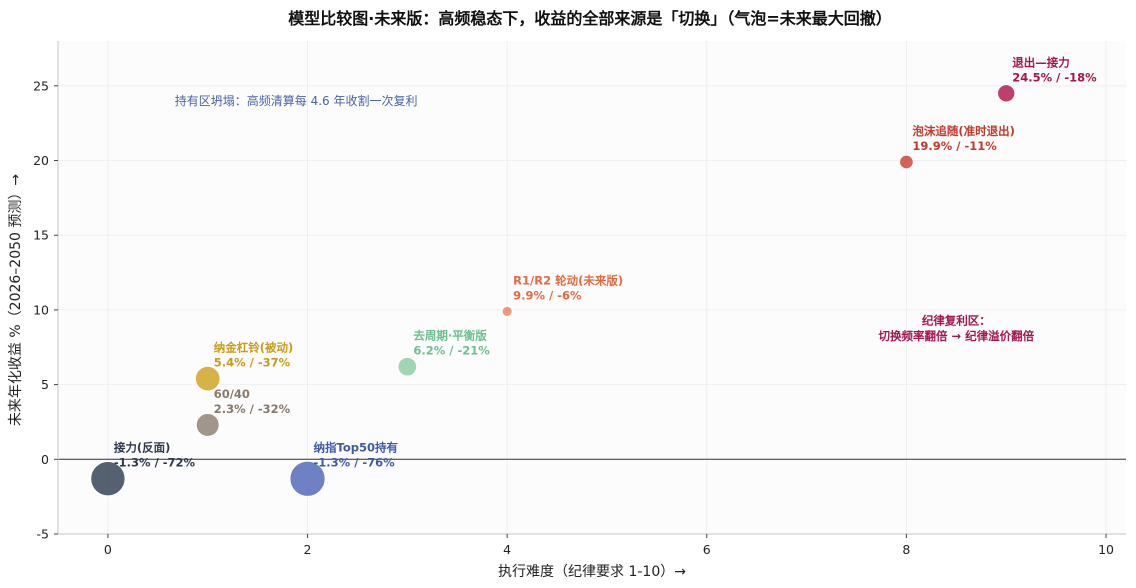 The height and width of the screenshot is (588, 1136). What do you see at coordinates (1054, 77) in the screenshot?
I see `point-label-0-values: 24.5% / -18%` at bounding box center [1054, 77].